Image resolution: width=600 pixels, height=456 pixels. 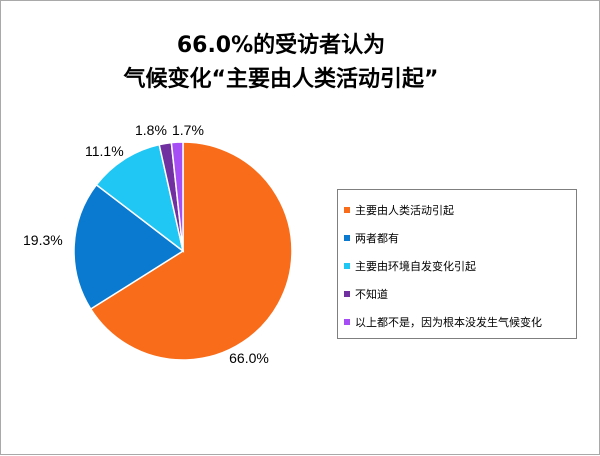 I want to click on legend-item-natural-change: 主要由环境自发变化引起, so click(x=460, y=266).